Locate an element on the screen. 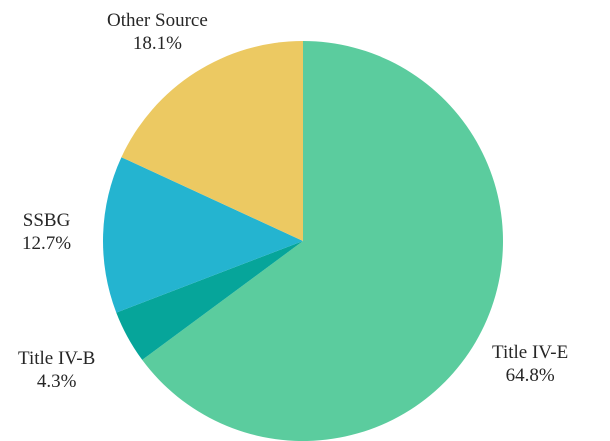 The height and width of the screenshot is (441, 610). pie-slice-ssbg is located at coordinates (203, 235).